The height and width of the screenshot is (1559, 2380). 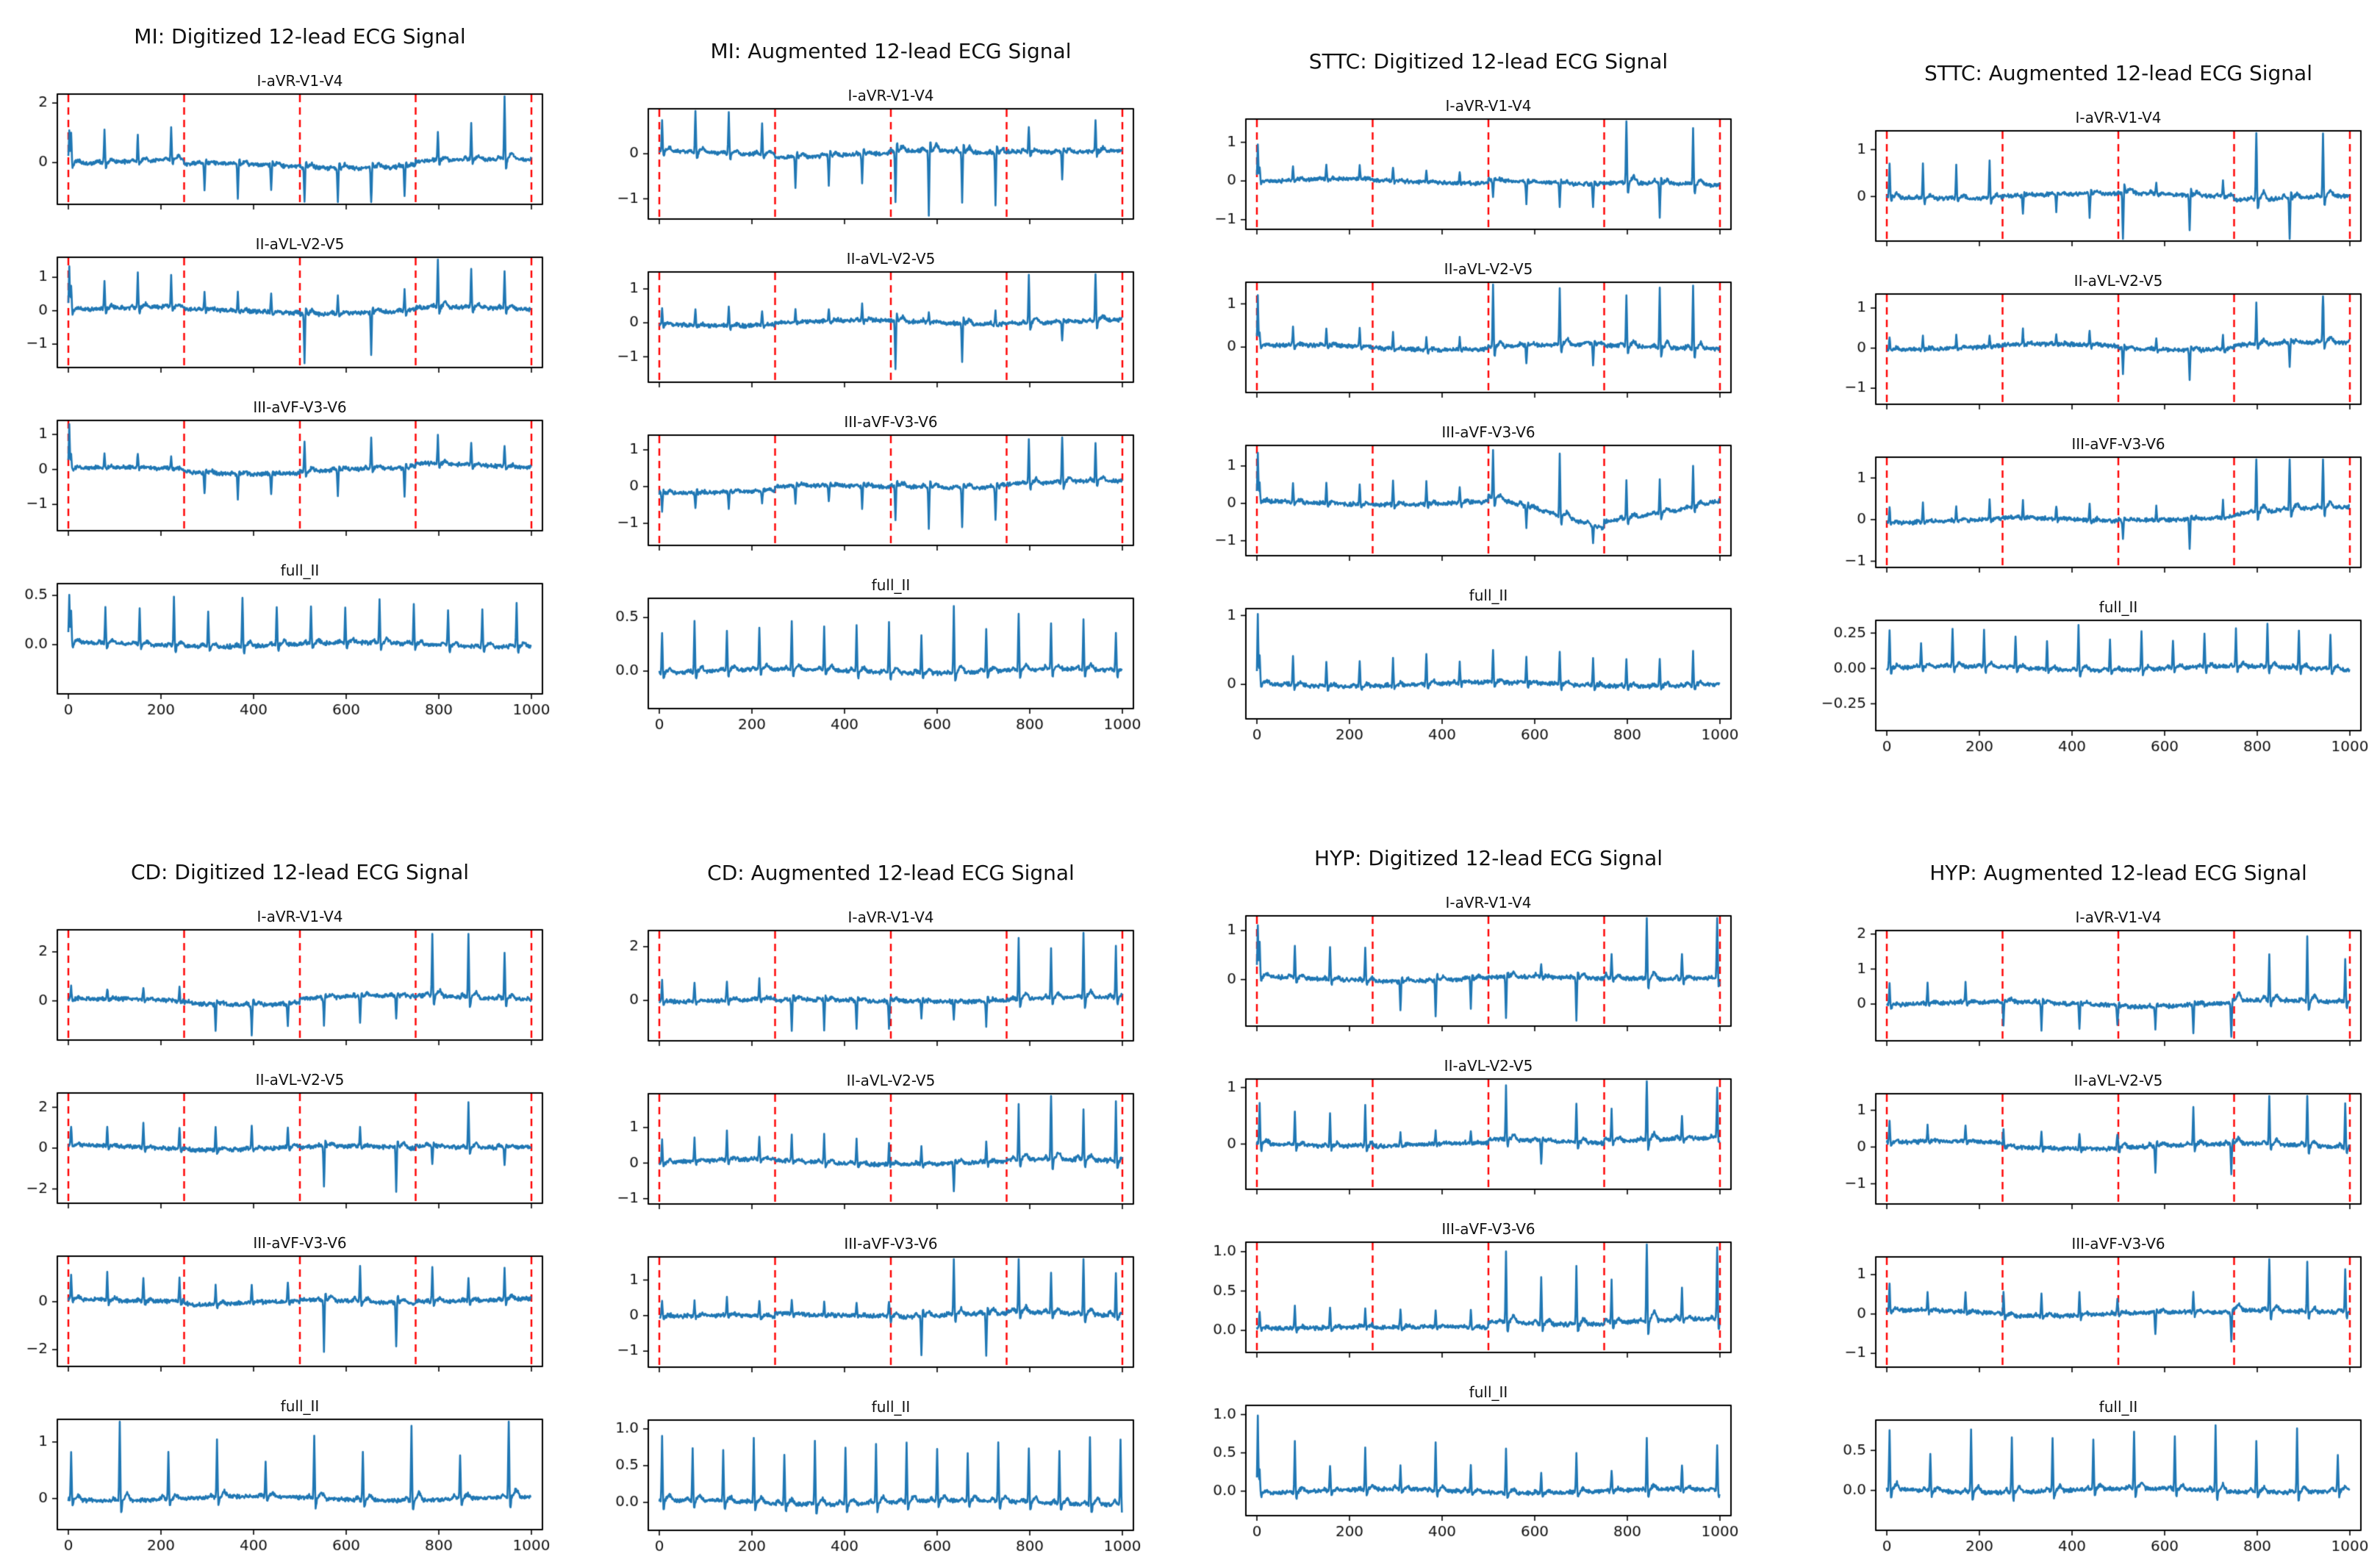 I want to click on panel-title: HYP: Augmented 12-lead ECG Signal, so click(x=2118, y=873).